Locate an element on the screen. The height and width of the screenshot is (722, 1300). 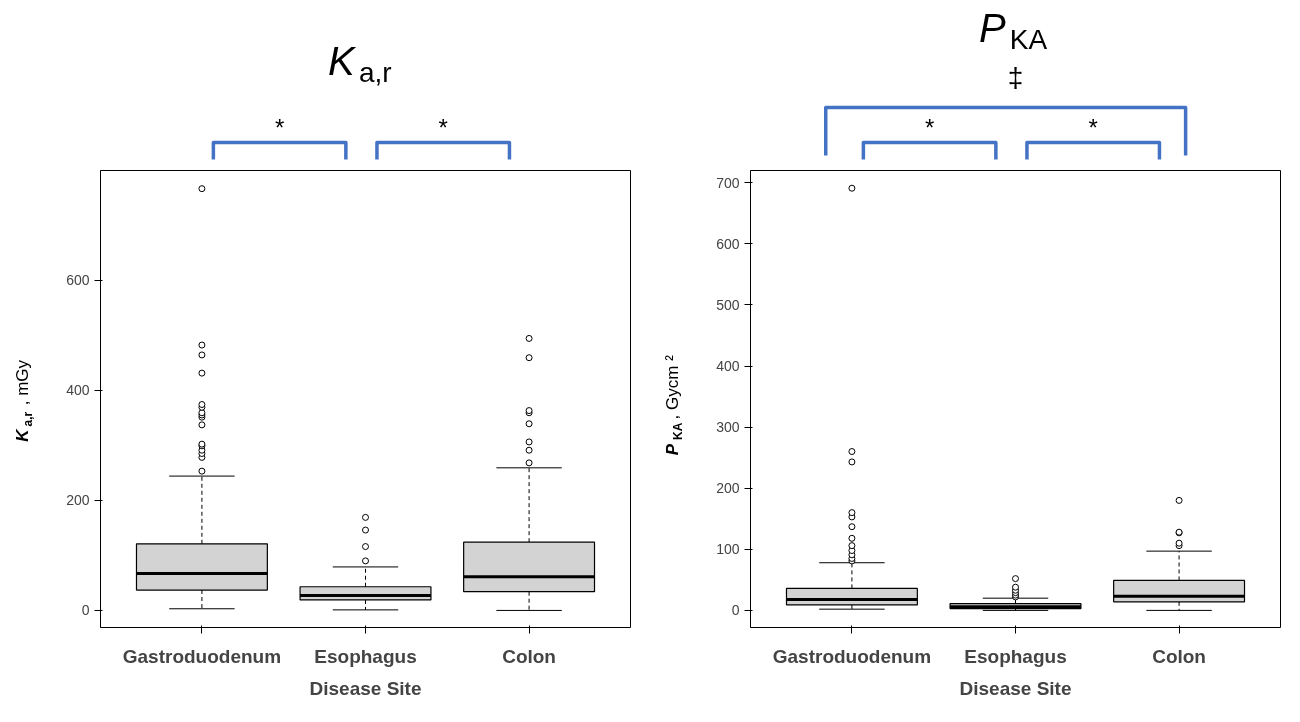
y-tick-label: 500 is located at coordinates (728, 304).